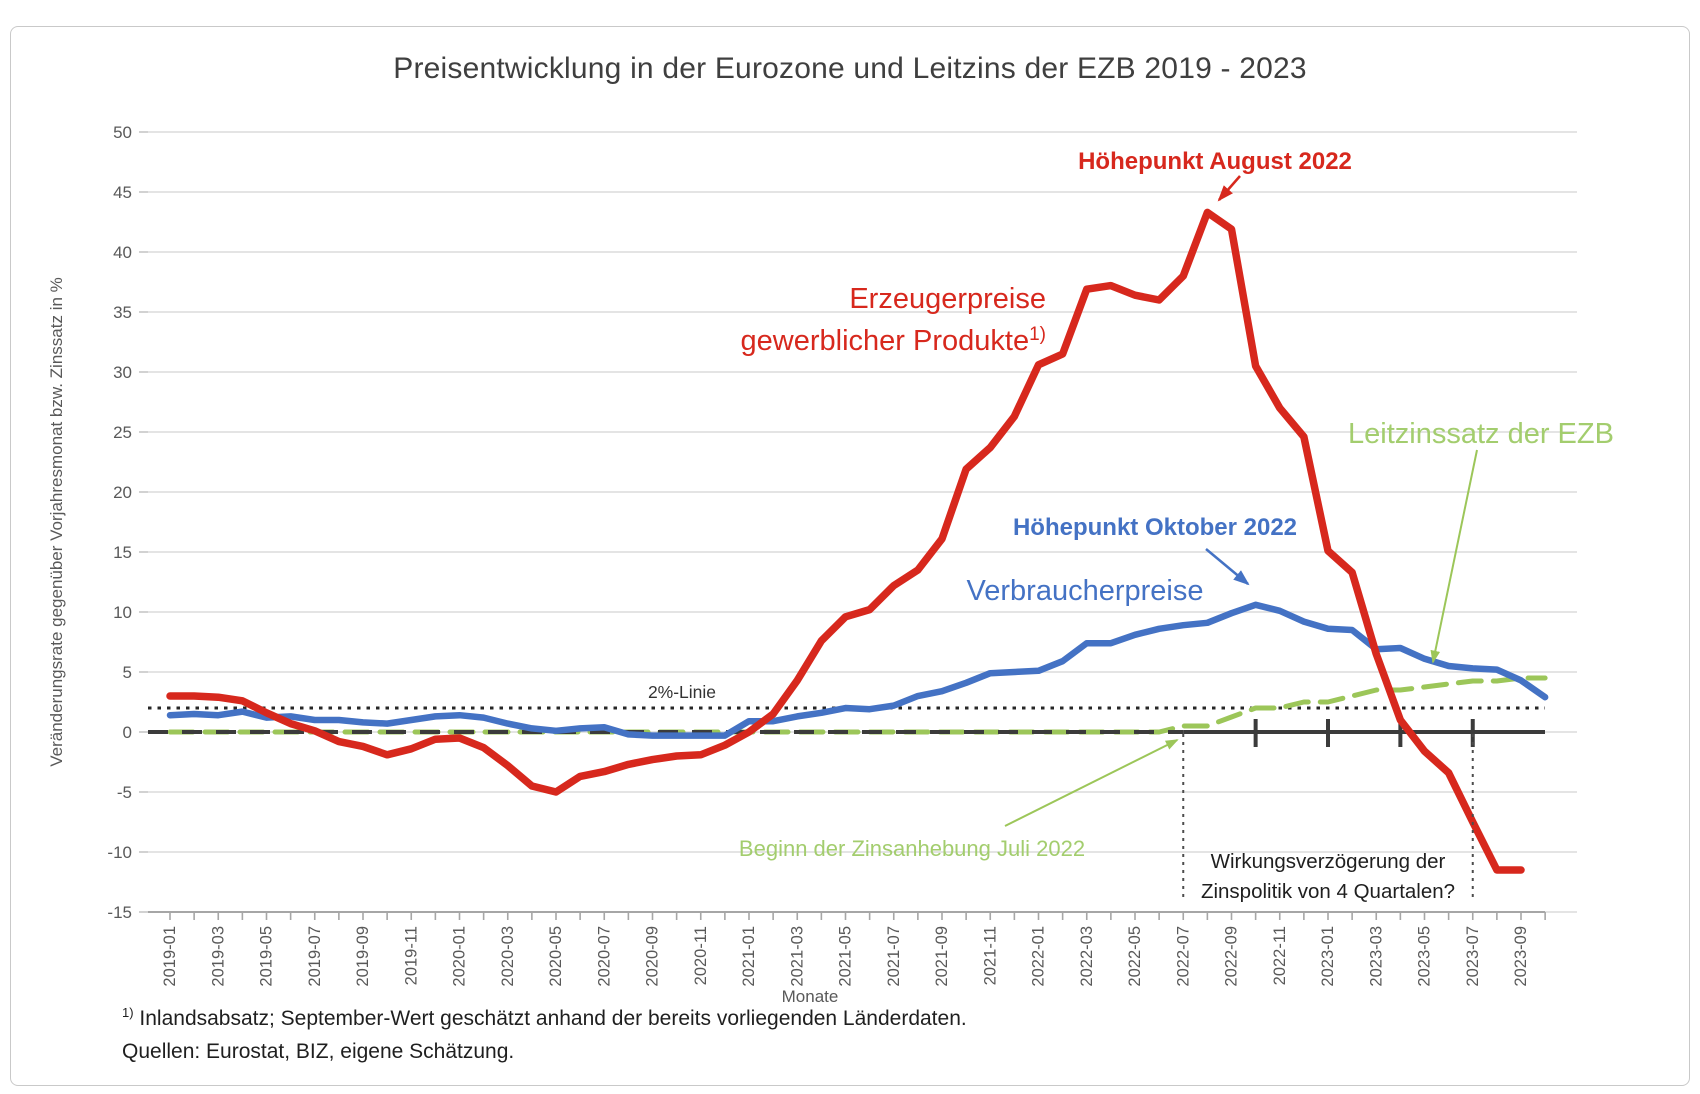  Describe the element at coordinates (990, 955) in the screenshot. I see `x-tick-label: 2021-11` at that location.